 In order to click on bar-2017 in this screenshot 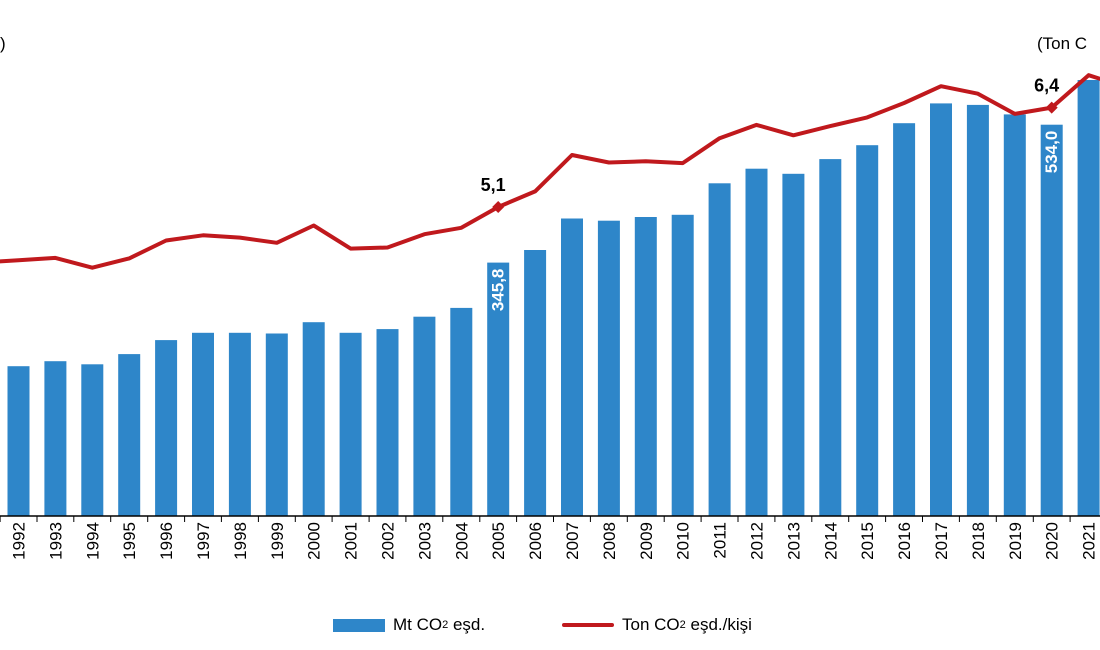, I will do `click(941, 310)`.